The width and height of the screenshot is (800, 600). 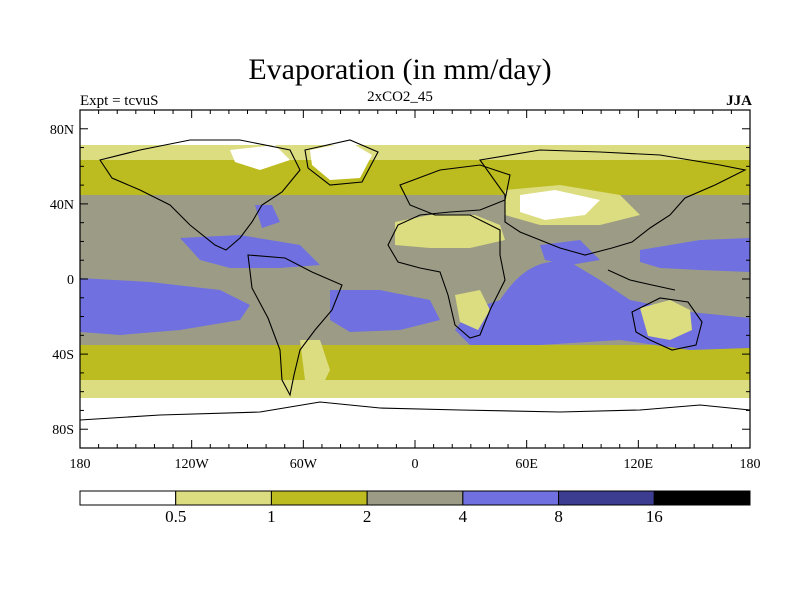 What do you see at coordinates (613, 202) in the screenshot?
I see `coast-asia` at bounding box center [613, 202].